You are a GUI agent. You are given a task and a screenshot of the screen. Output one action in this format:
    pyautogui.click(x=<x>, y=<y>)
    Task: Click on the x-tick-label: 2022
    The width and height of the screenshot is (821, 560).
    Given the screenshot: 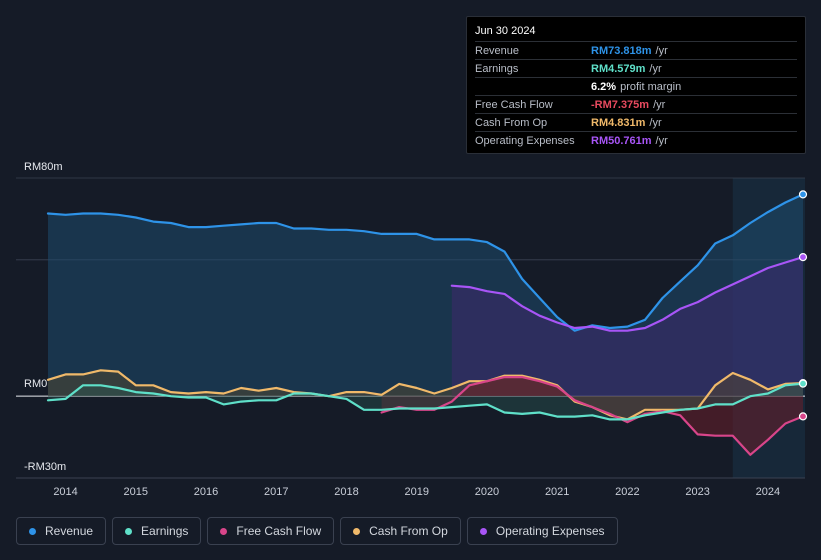 What is the action you would take?
    pyautogui.click(x=627, y=492)
    